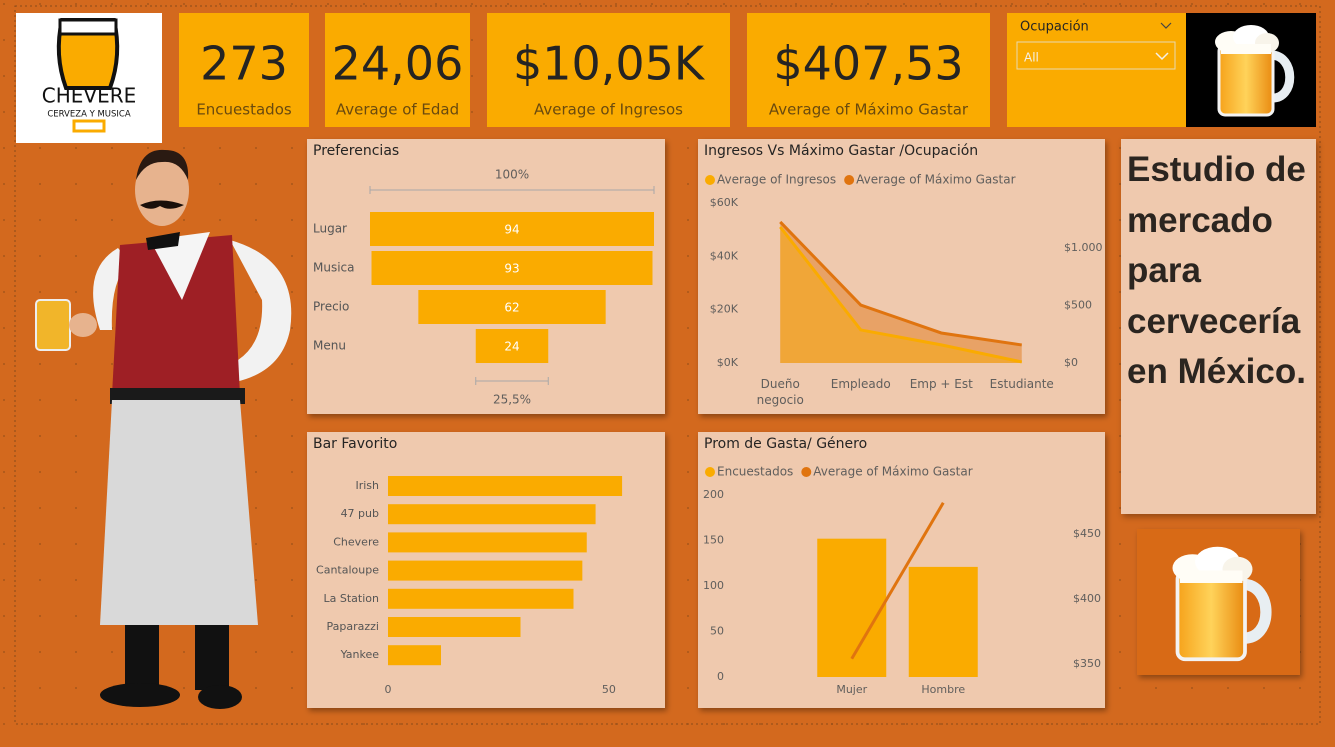 The height and width of the screenshot is (747, 1335). What do you see at coordinates (352, 598) in the screenshot?
I see `y-category-label: La Station` at bounding box center [352, 598].